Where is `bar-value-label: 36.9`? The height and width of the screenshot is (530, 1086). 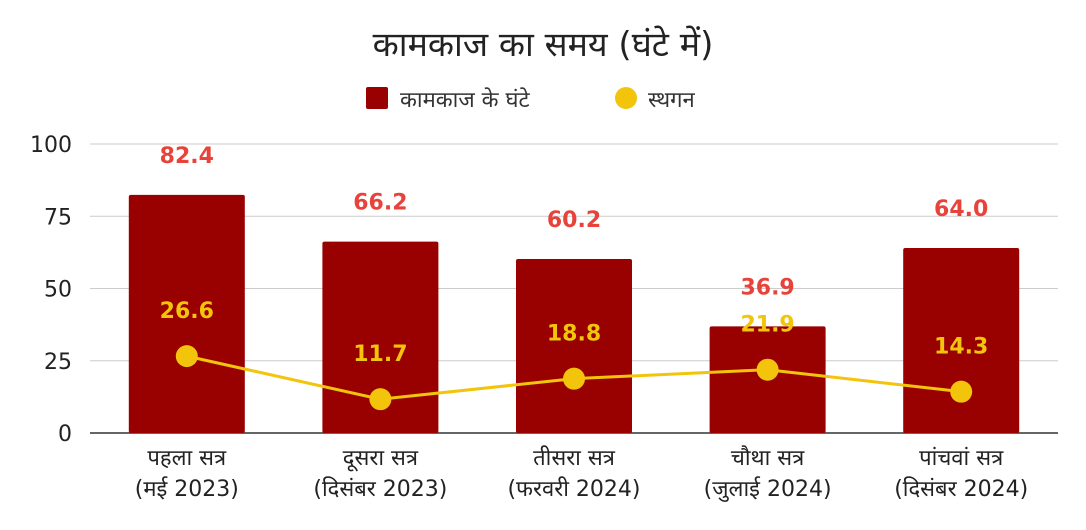
bar-value-label: 36.9 is located at coordinates (767, 287).